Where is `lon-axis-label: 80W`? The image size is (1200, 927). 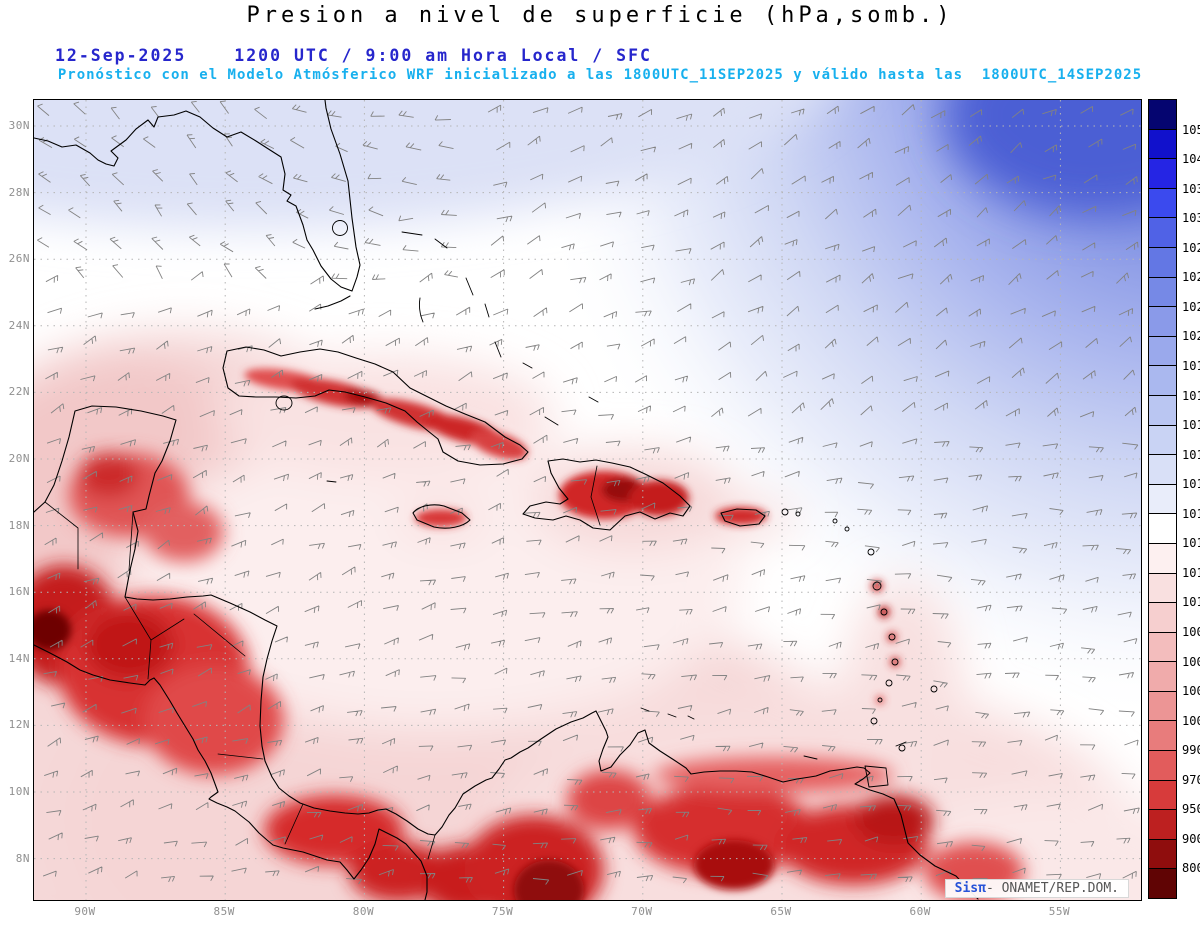
lon-axis-label: 80W is located at coordinates (363, 911).